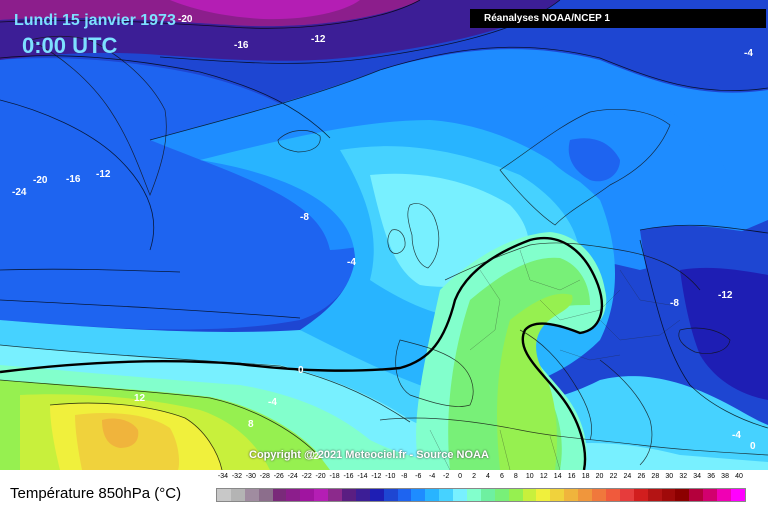  I want to click on legend-tick-label: 2, so click(474, 476).